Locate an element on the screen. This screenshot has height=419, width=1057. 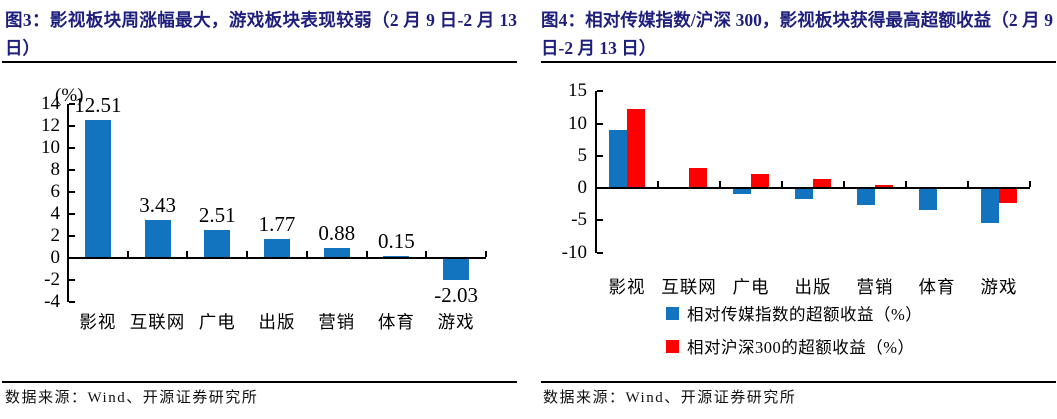
figure3-data-source: 数据来源：Wind、开源证券研究所 is located at coordinates (132, 398).